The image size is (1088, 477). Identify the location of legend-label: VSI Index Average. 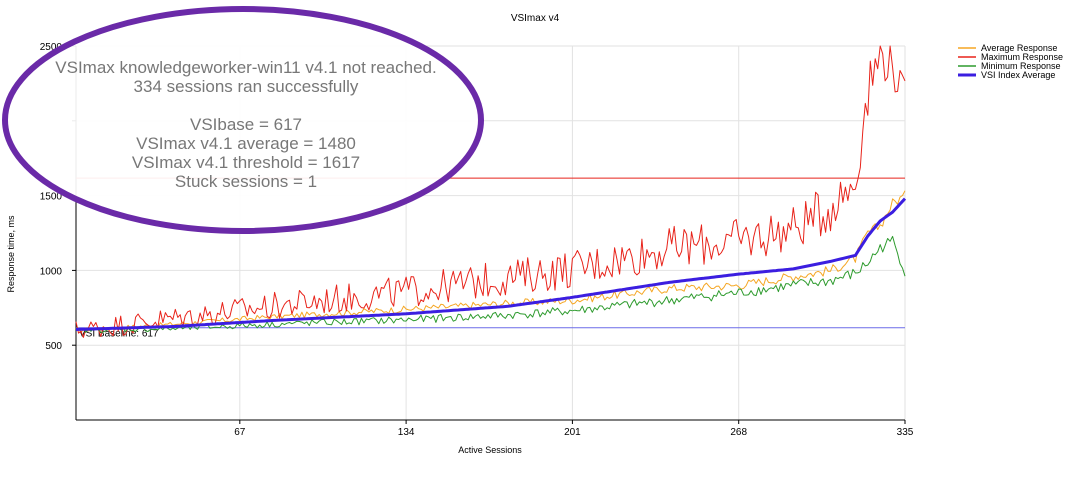
(1018, 75).